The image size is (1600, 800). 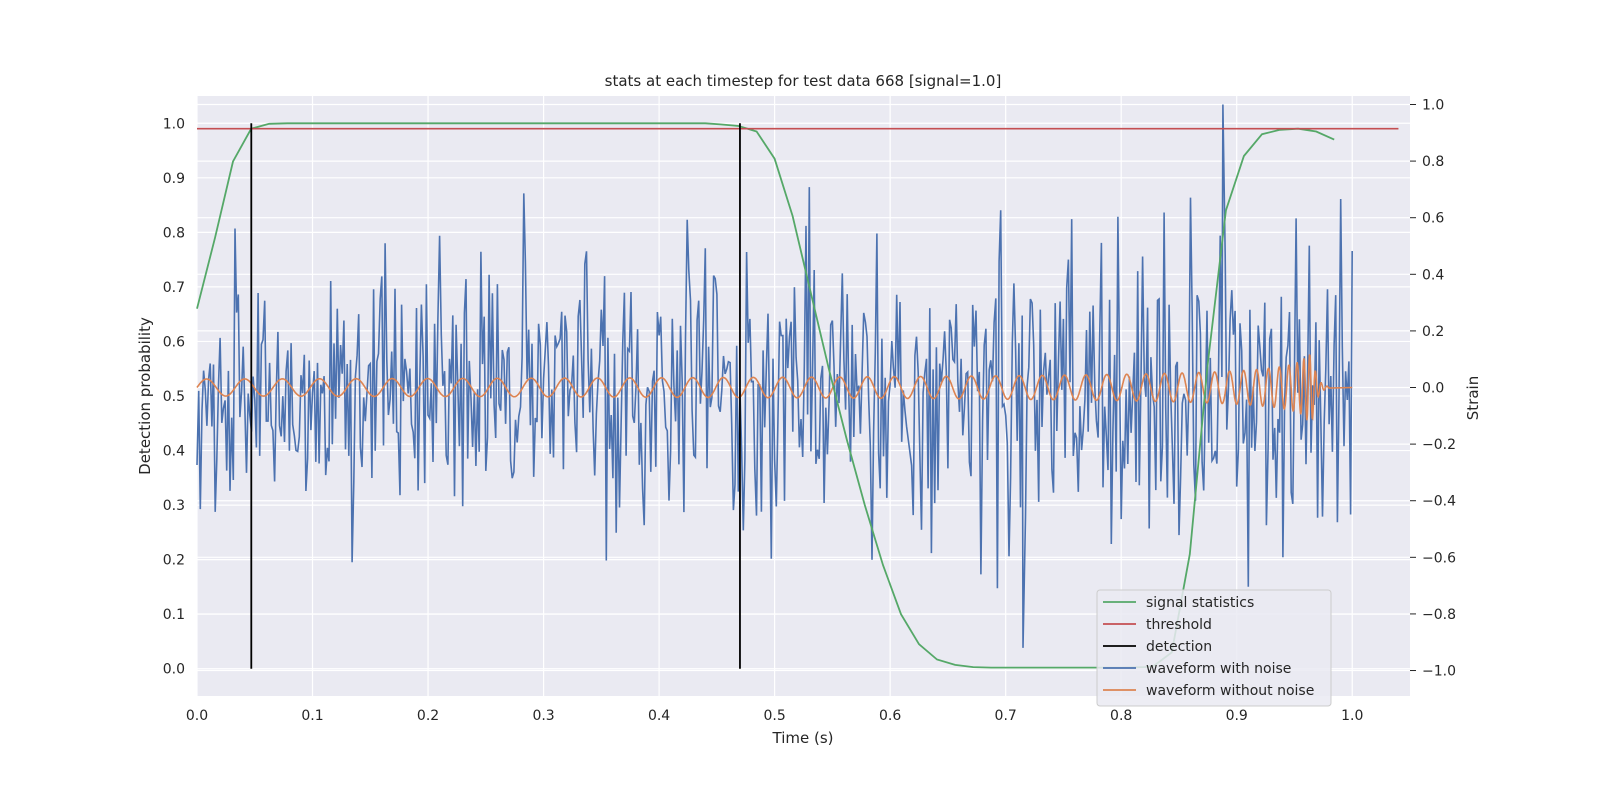 What do you see at coordinates (174, 506) in the screenshot?
I see `y-left-tick-label: 0.3` at bounding box center [174, 506].